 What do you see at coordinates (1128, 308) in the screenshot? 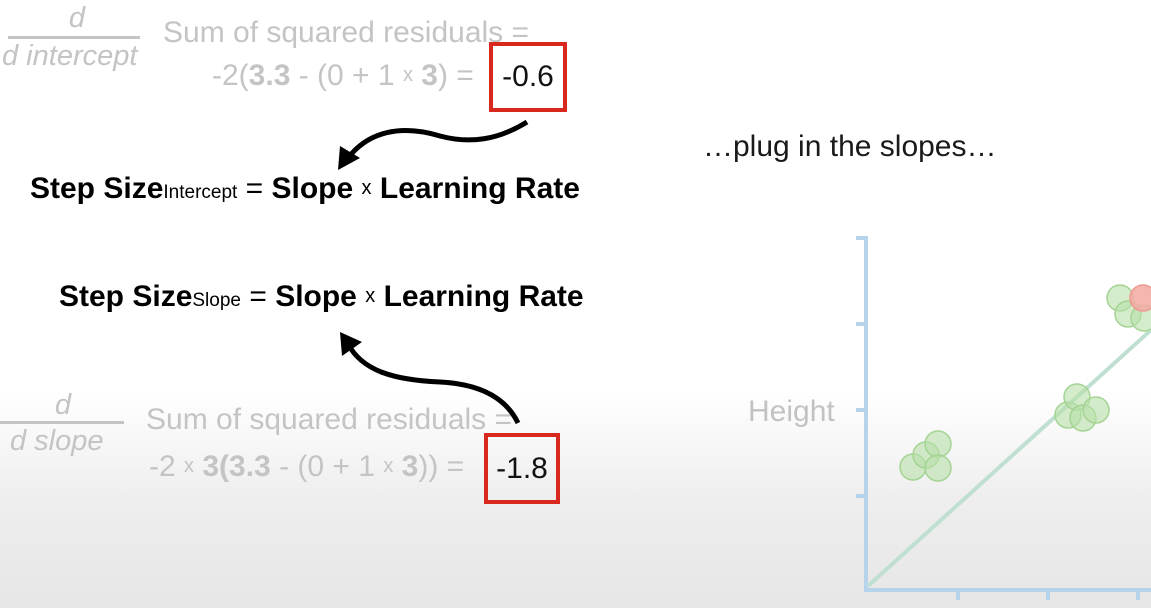
I see `point-cluster-high` at bounding box center [1128, 308].